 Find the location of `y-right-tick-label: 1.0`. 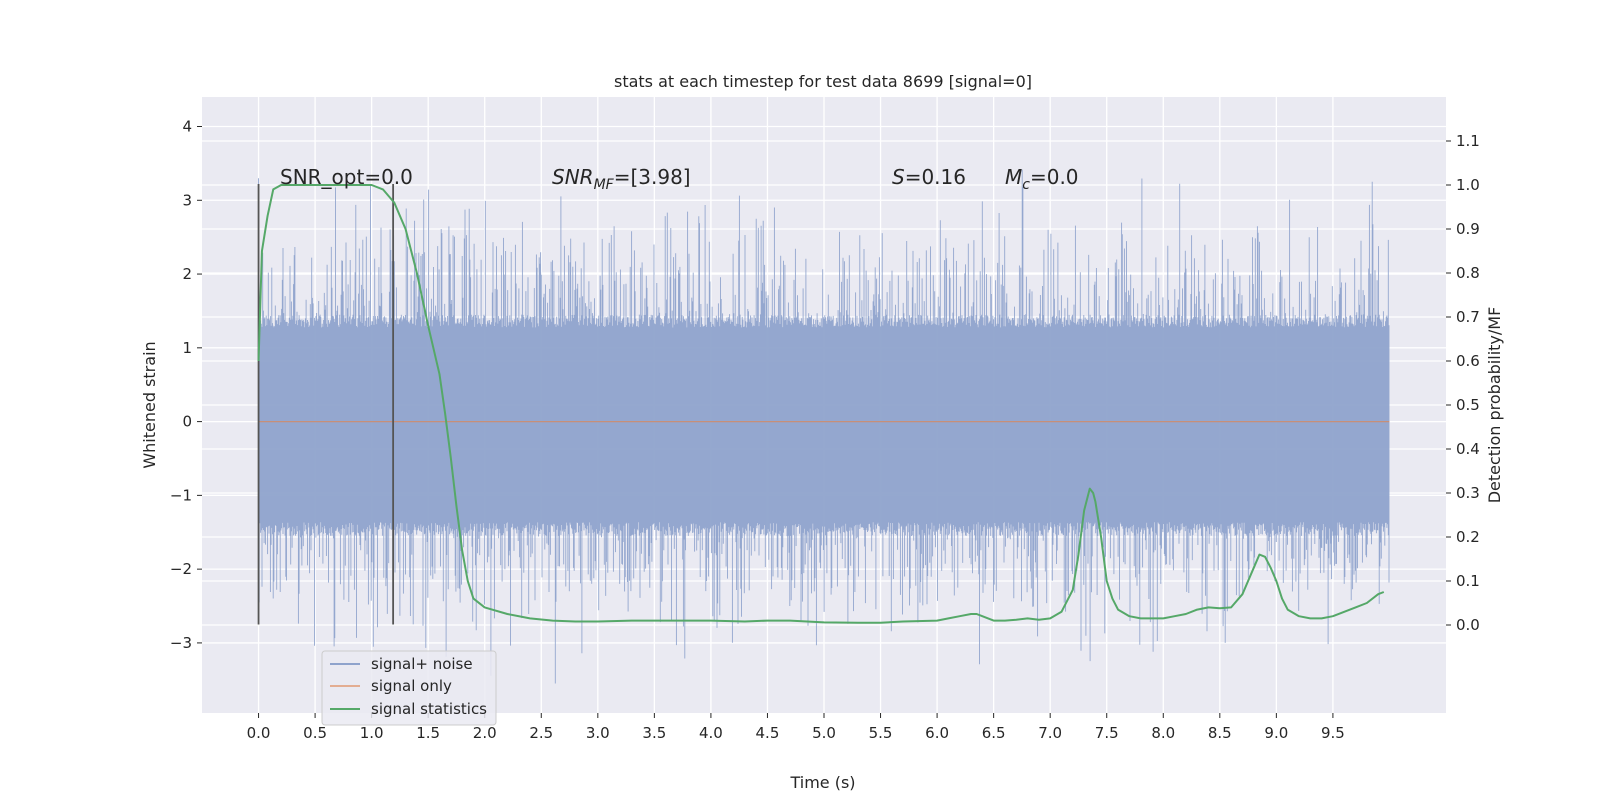

y-right-tick-label: 1.0 is located at coordinates (1468, 185).